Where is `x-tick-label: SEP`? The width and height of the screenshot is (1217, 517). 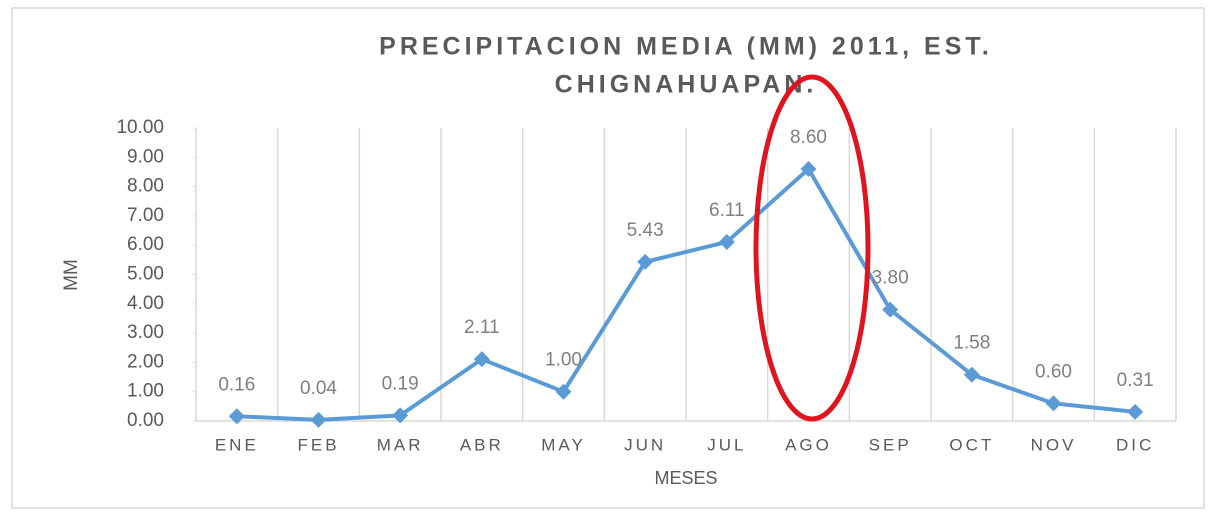 x-tick-label: SEP is located at coordinates (890, 444).